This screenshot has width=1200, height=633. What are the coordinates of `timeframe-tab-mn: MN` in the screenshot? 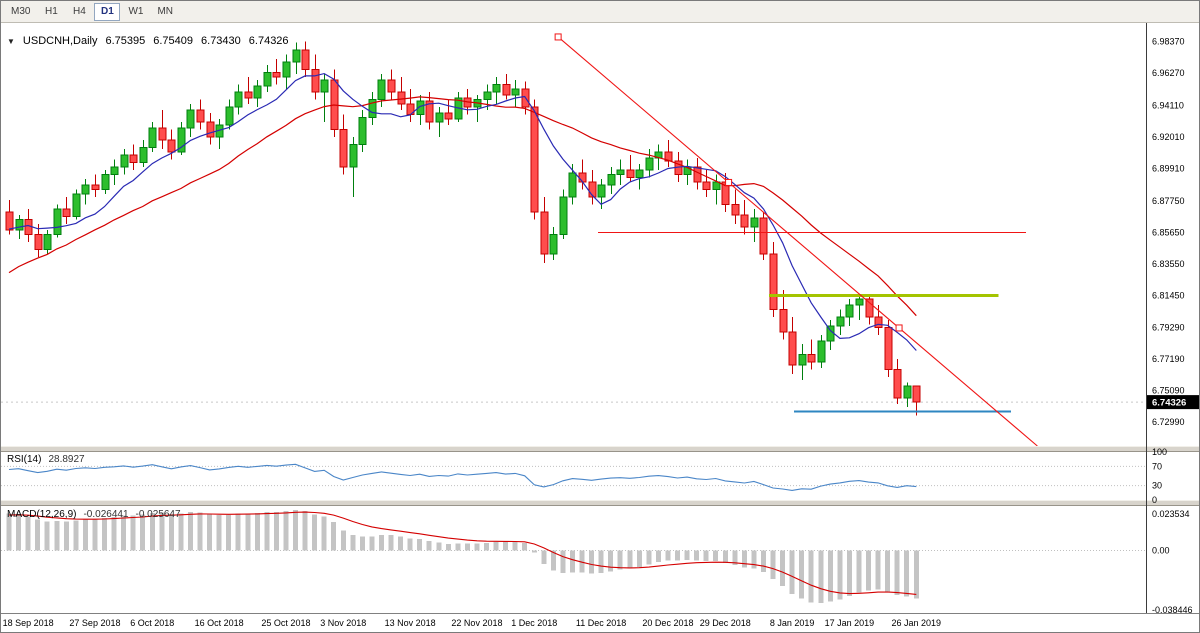 It's located at (165, 12).